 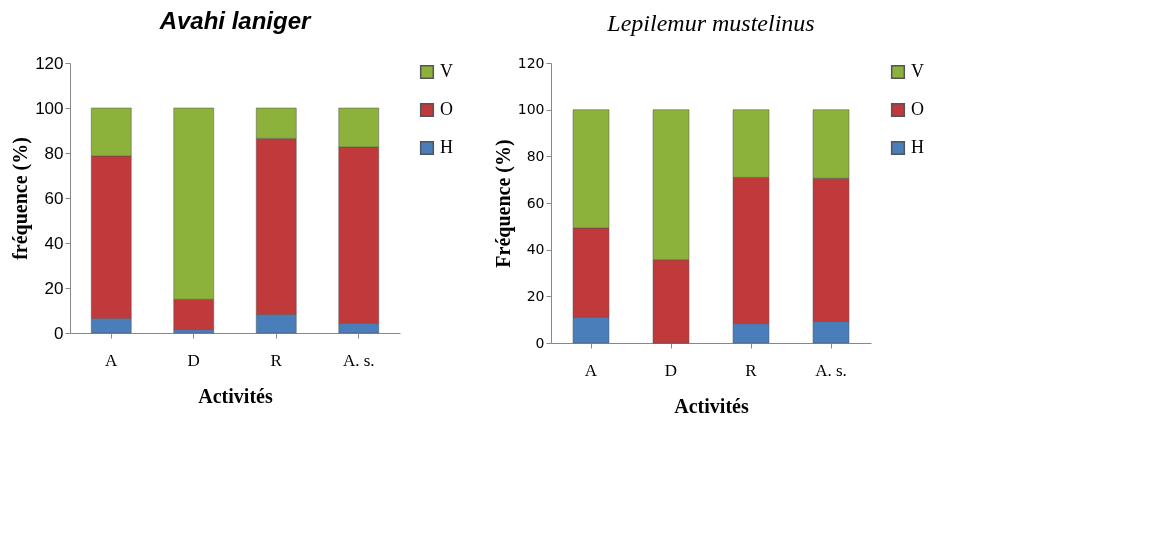 What do you see at coordinates (235, 20) in the screenshot?
I see `chart-title: Avahi laniger` at bounding box center [235, 20].